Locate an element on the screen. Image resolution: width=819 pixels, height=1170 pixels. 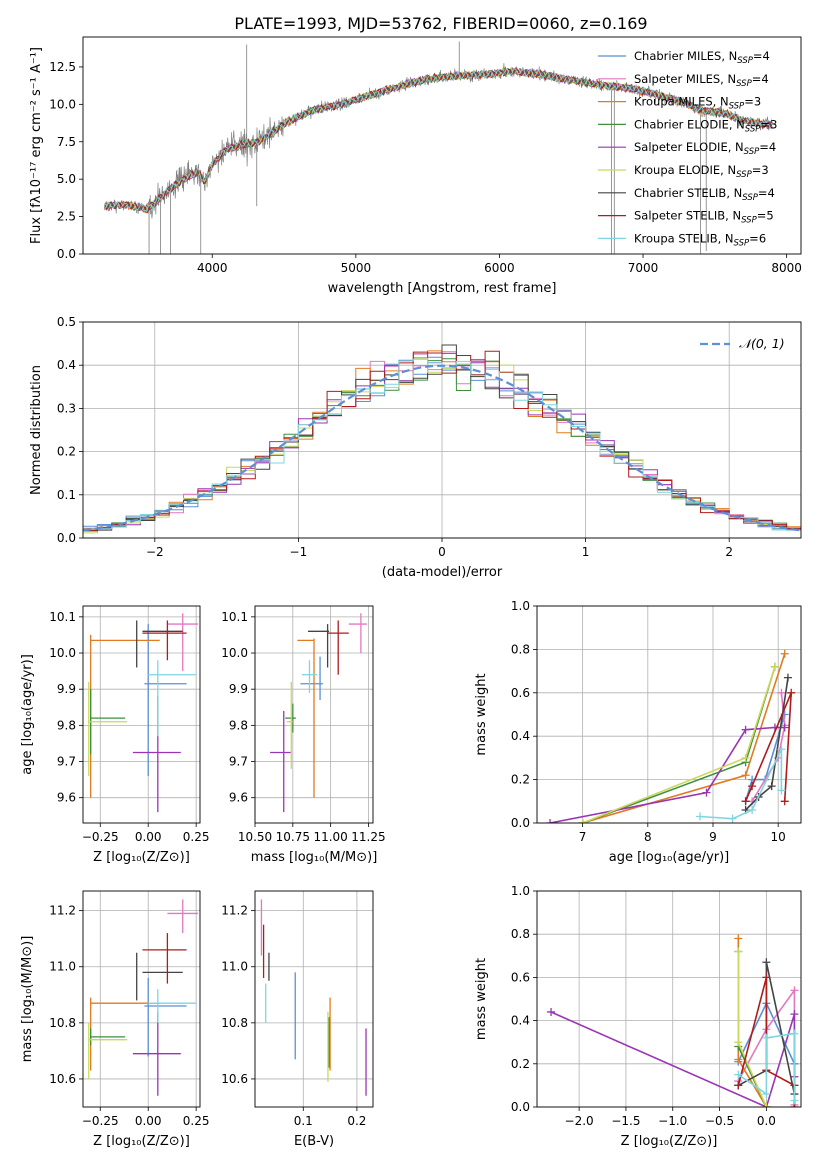
legend-entry: Kroupa MILES, NSSP=3 is located at coordinates (697, 103).